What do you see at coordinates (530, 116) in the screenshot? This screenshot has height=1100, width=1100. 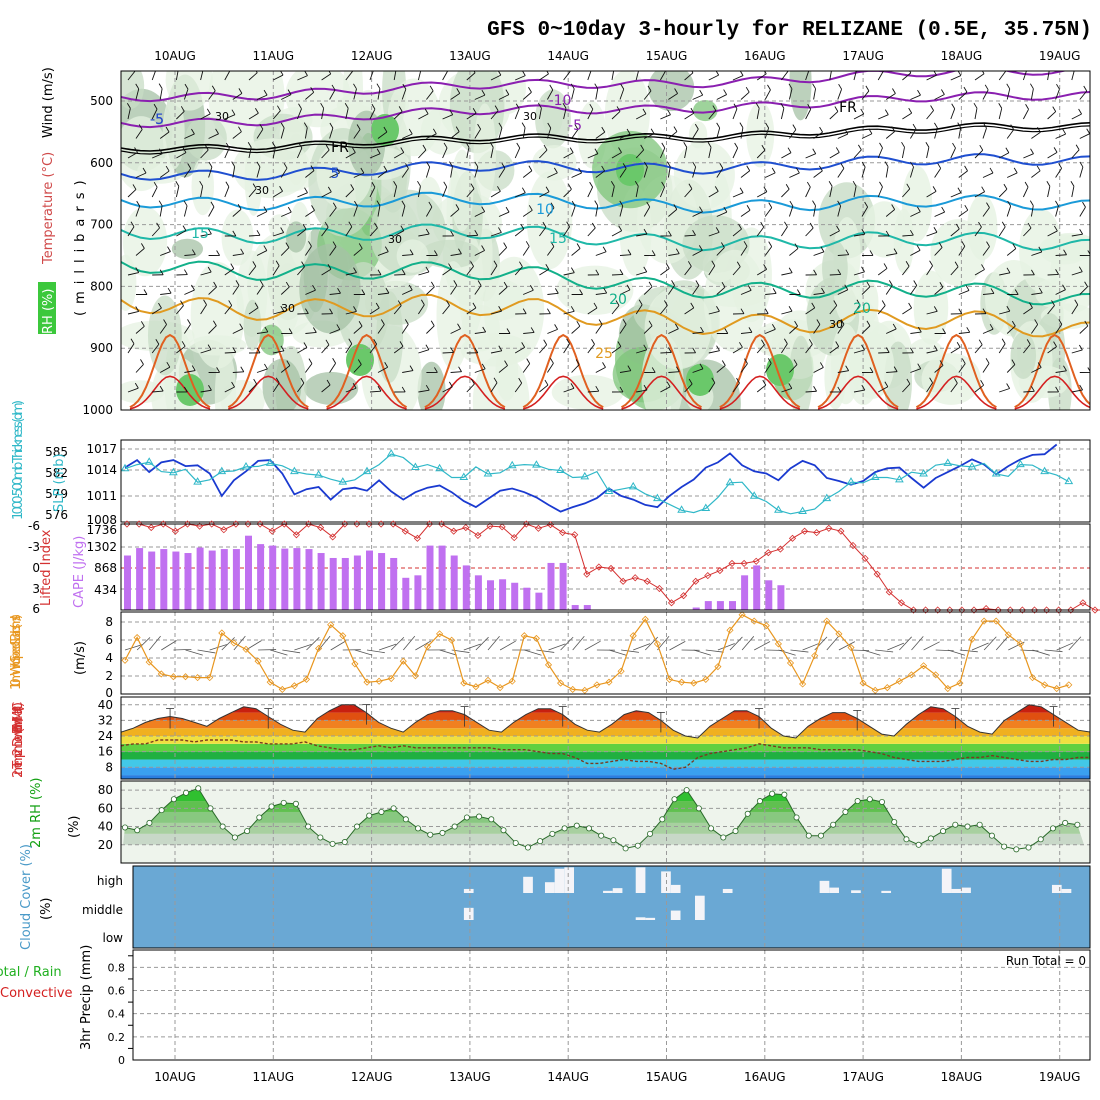 I see `contour-label: 30` at bounding box center [530, 116].